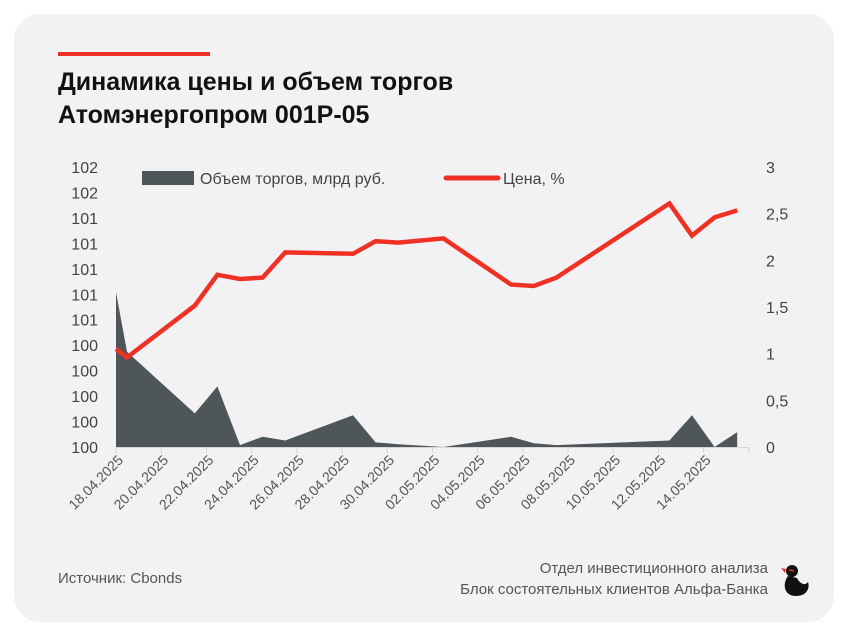 The image size is (844, 639). What do you see at coordinates (653, 568) in the screenshot?
I see `footer-line-1: Отдел инвестиционного анализа` at bounding box center [653, 568].